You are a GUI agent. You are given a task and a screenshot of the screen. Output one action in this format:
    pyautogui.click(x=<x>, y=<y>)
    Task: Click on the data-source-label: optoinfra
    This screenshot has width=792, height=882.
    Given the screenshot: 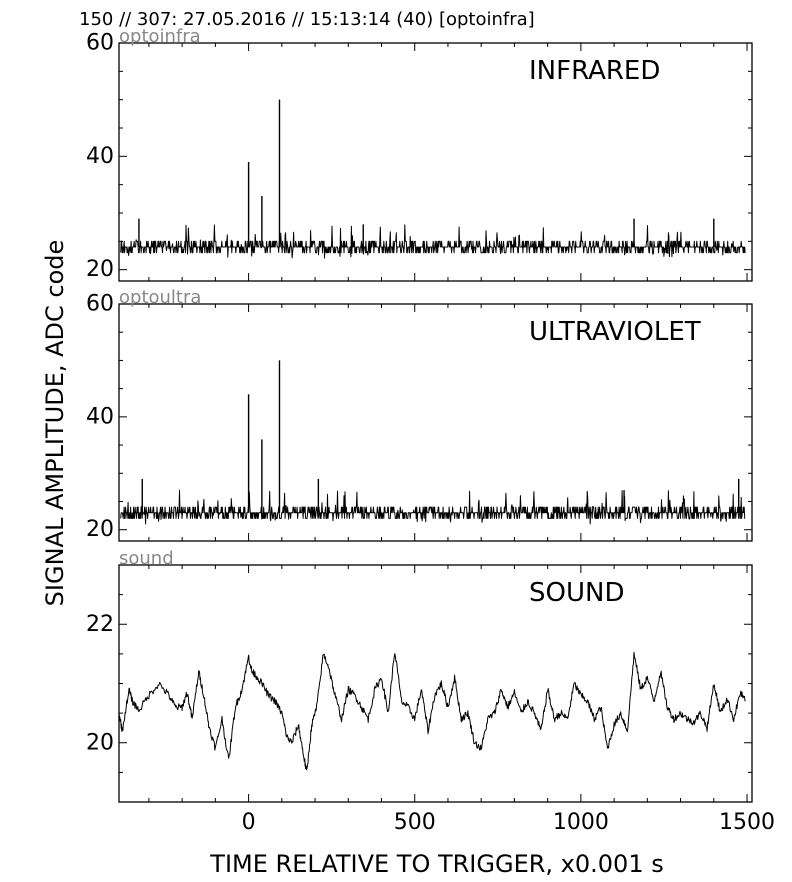 What is the action you would take?
    pyautogui.click(x=160, y=36)
    